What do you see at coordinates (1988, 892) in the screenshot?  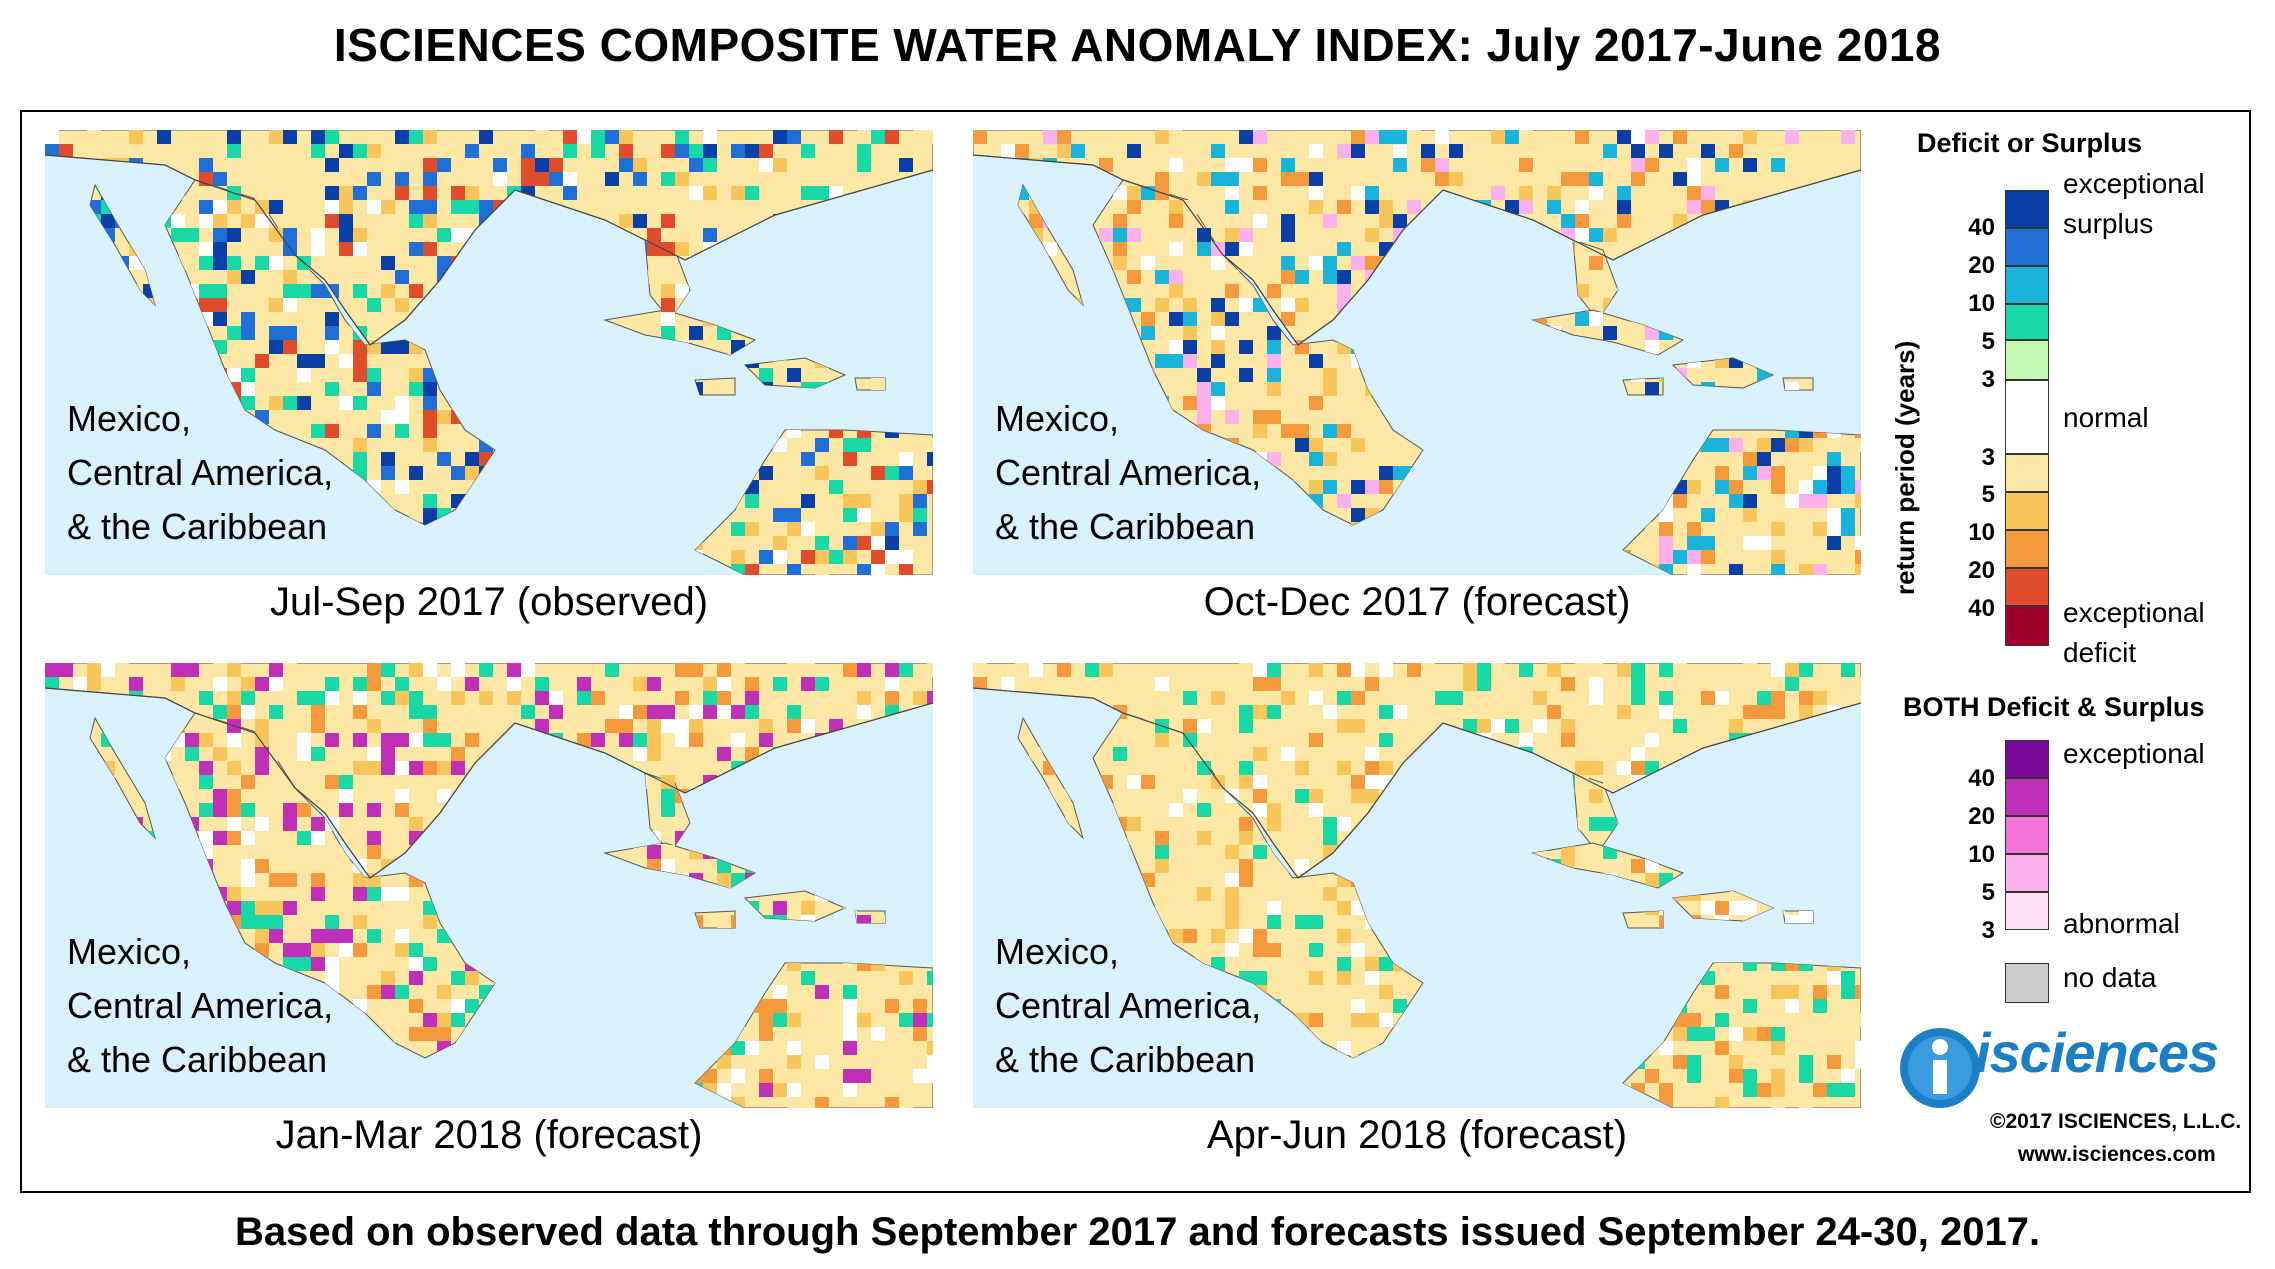 I see `legend-tick: 5` at bounding box center [1988, 892].